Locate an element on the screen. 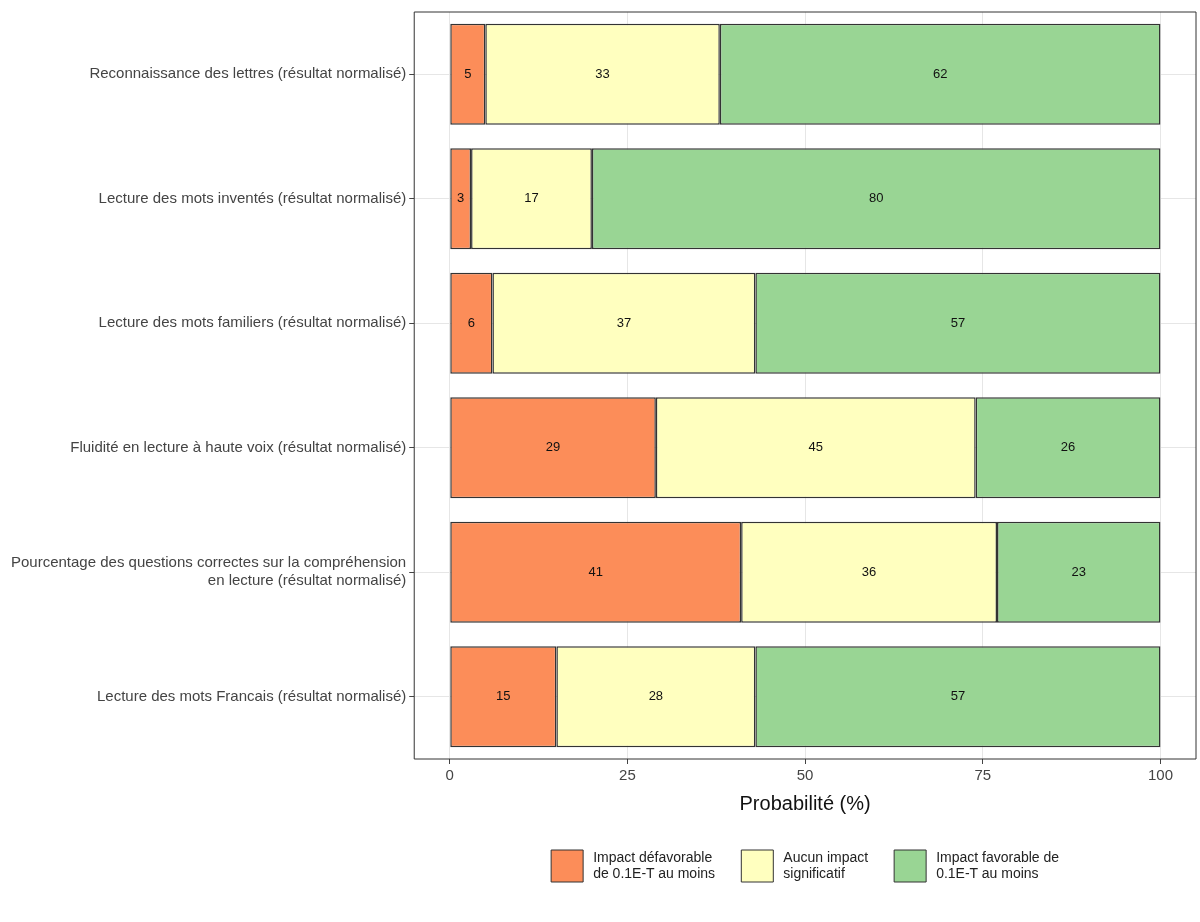 This screenshot has height=922, width=1200. y-tick-label: Lecture des mots familiers (résultat normalisé) is located at coordinates (252, 322).